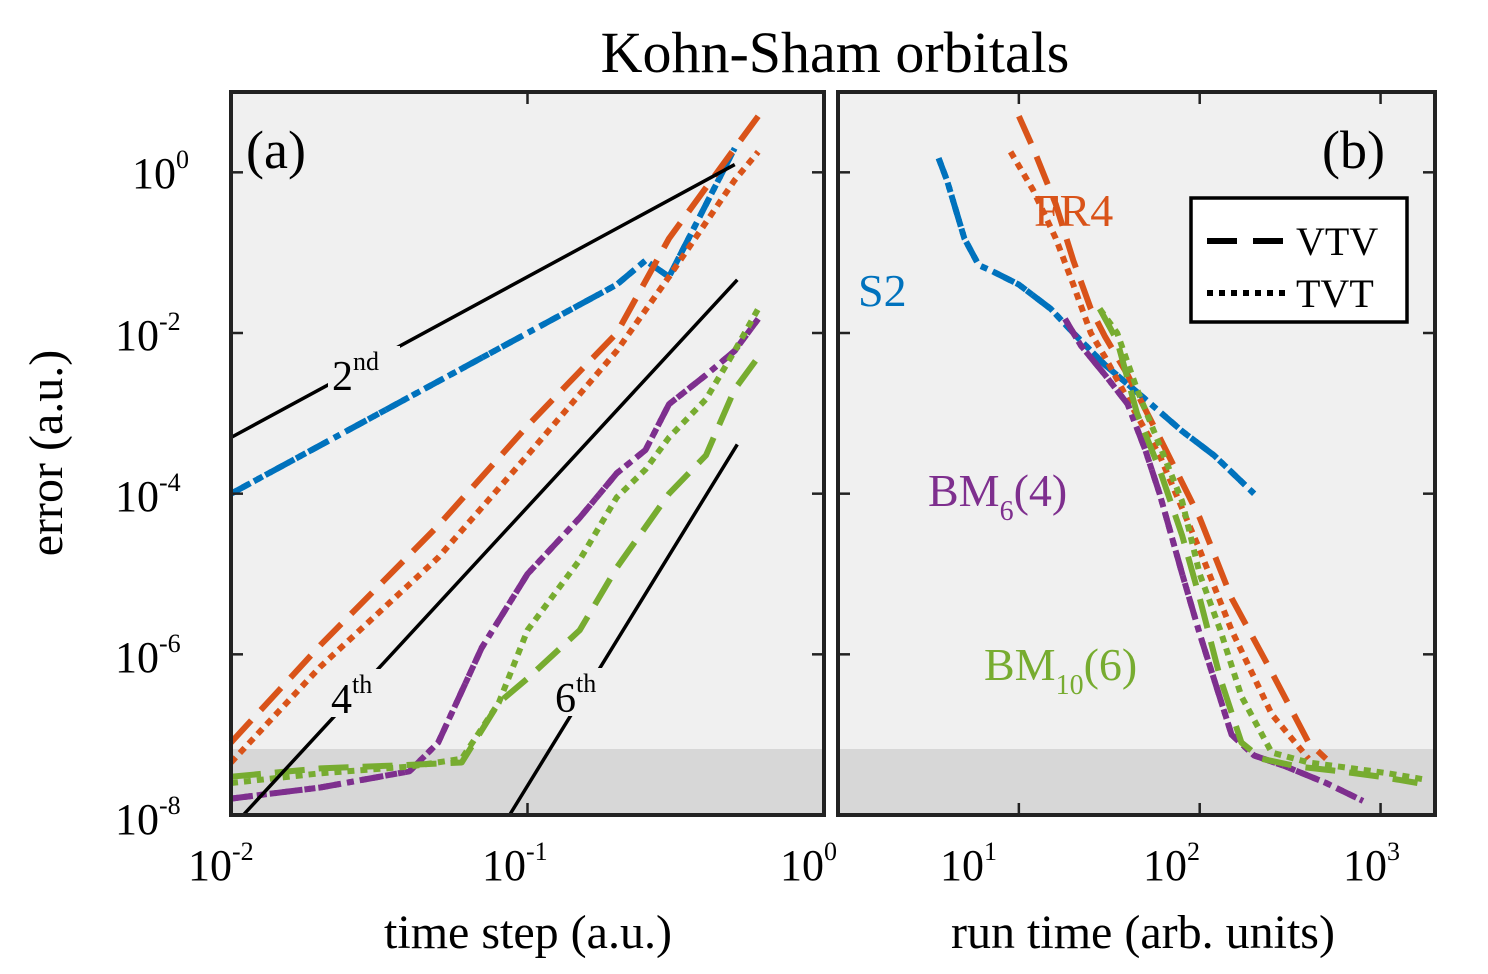 The width and height of the screenshot is (1488, 974). I want to click on series-label-fr4: FR4, so click(1073, 210).